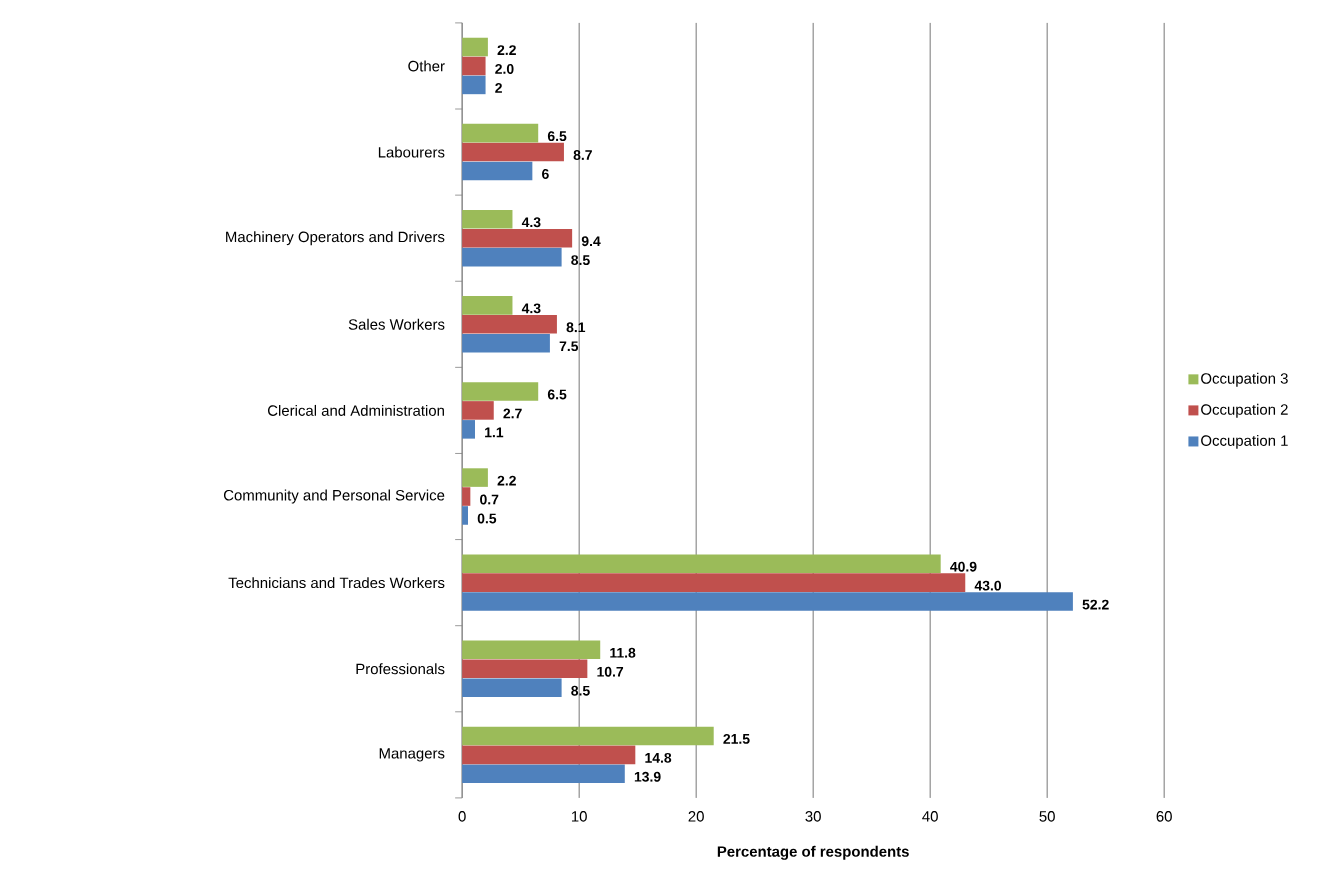 This screenshot has height=878, width=1332. Describe the element at coordinates (930, 816) in the screenshot. I see `x-tick-label: 40` at that location.